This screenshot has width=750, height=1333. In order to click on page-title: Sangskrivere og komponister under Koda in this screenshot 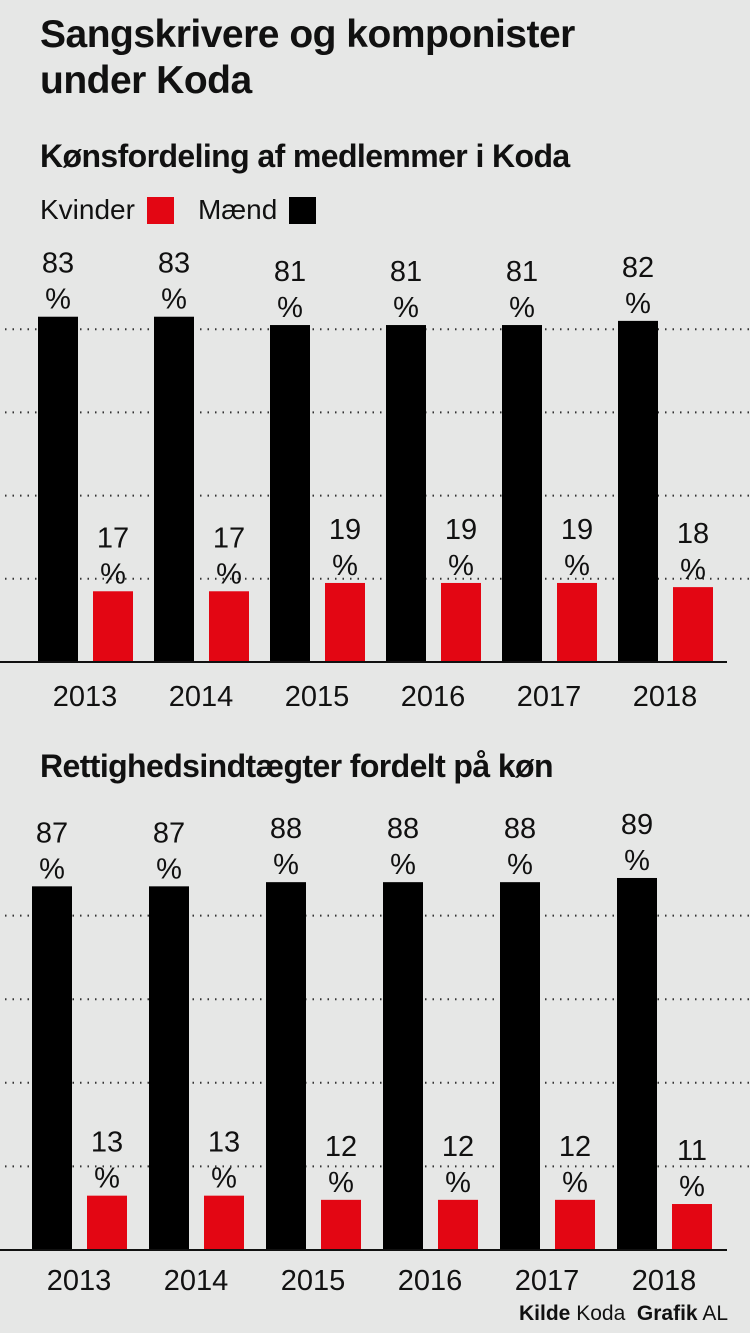, I will do `click(307, 58)`.